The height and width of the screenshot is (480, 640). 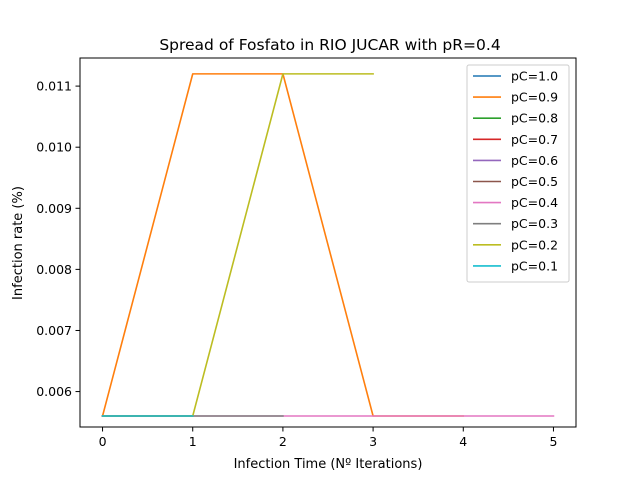 I want to click on y-tick-label: 0.007, so click(x=54, y=330).